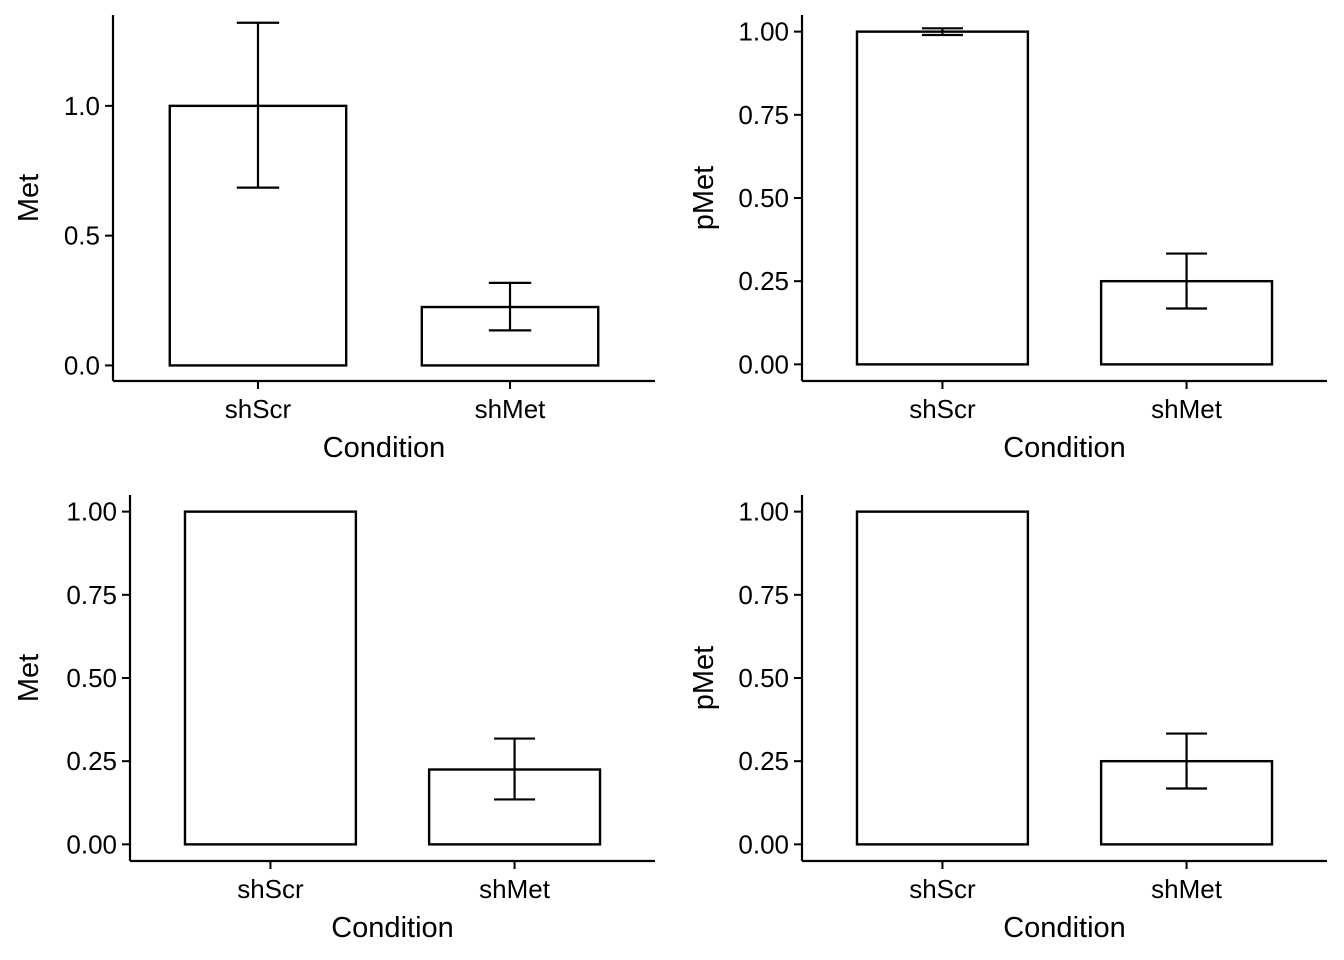 Image resolution: width=1344 pixels, height=960 pixels. Describe the element at coordinates (82, 106) in the screenshot. I see `y-tick-label: 1.0` at that location.